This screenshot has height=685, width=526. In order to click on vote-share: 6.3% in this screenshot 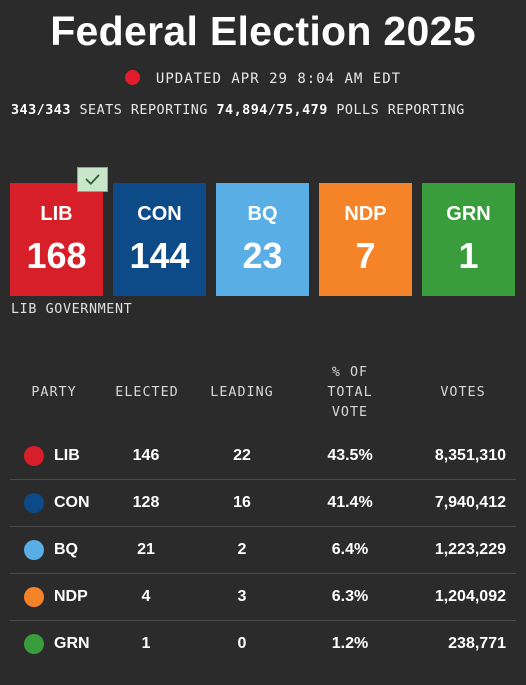, I will do `click(350, 596)`.